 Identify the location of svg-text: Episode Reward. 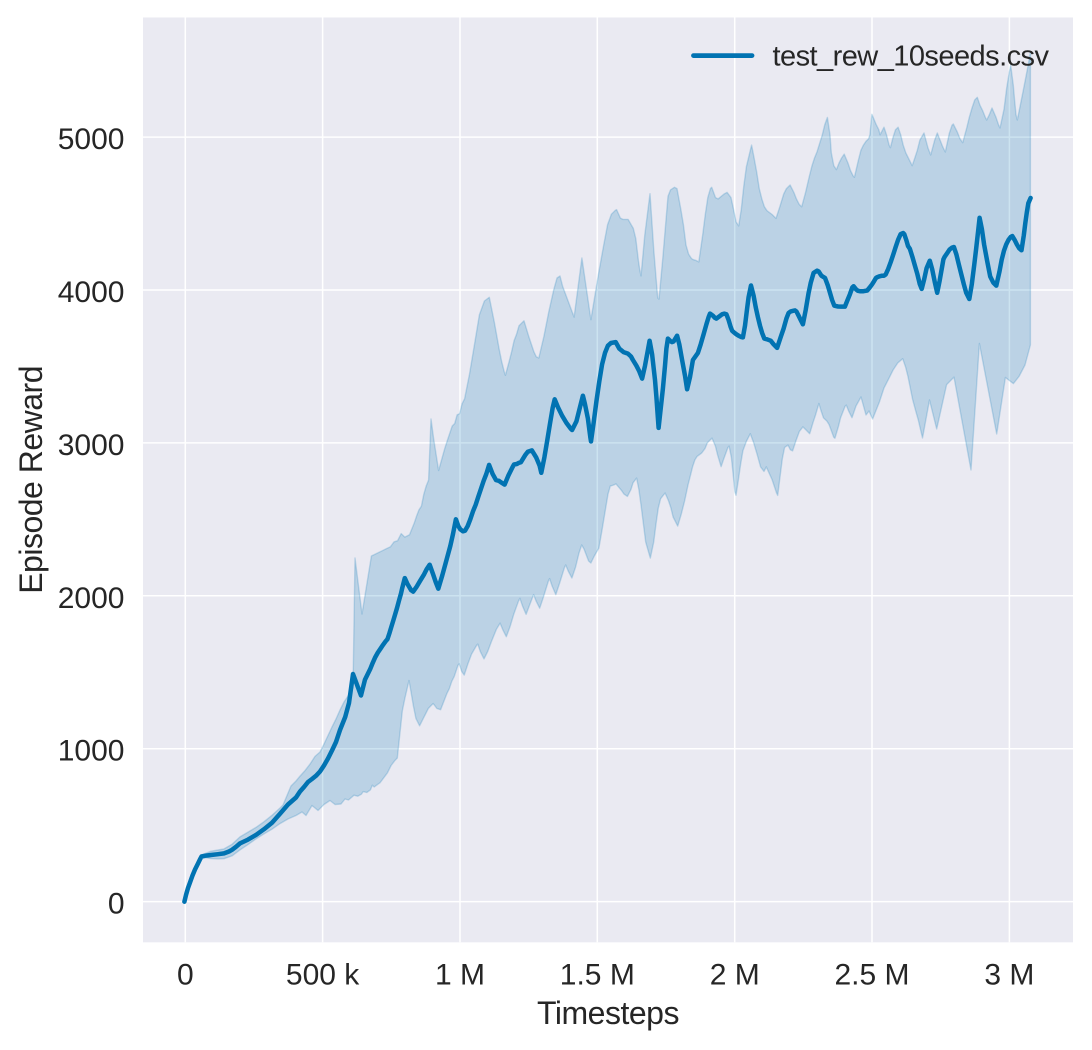
(31, 480).